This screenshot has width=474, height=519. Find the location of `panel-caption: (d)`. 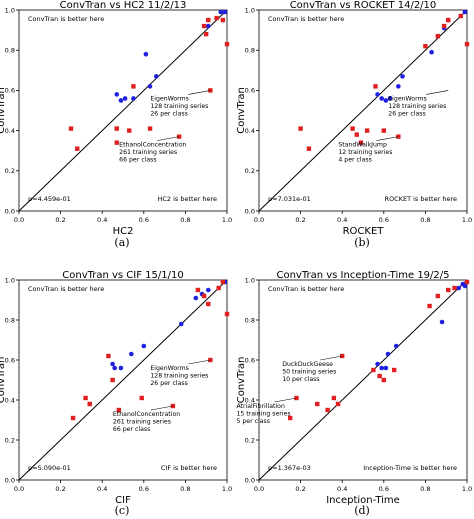

panel-caption: (d) is located at coordinates (362, 510).